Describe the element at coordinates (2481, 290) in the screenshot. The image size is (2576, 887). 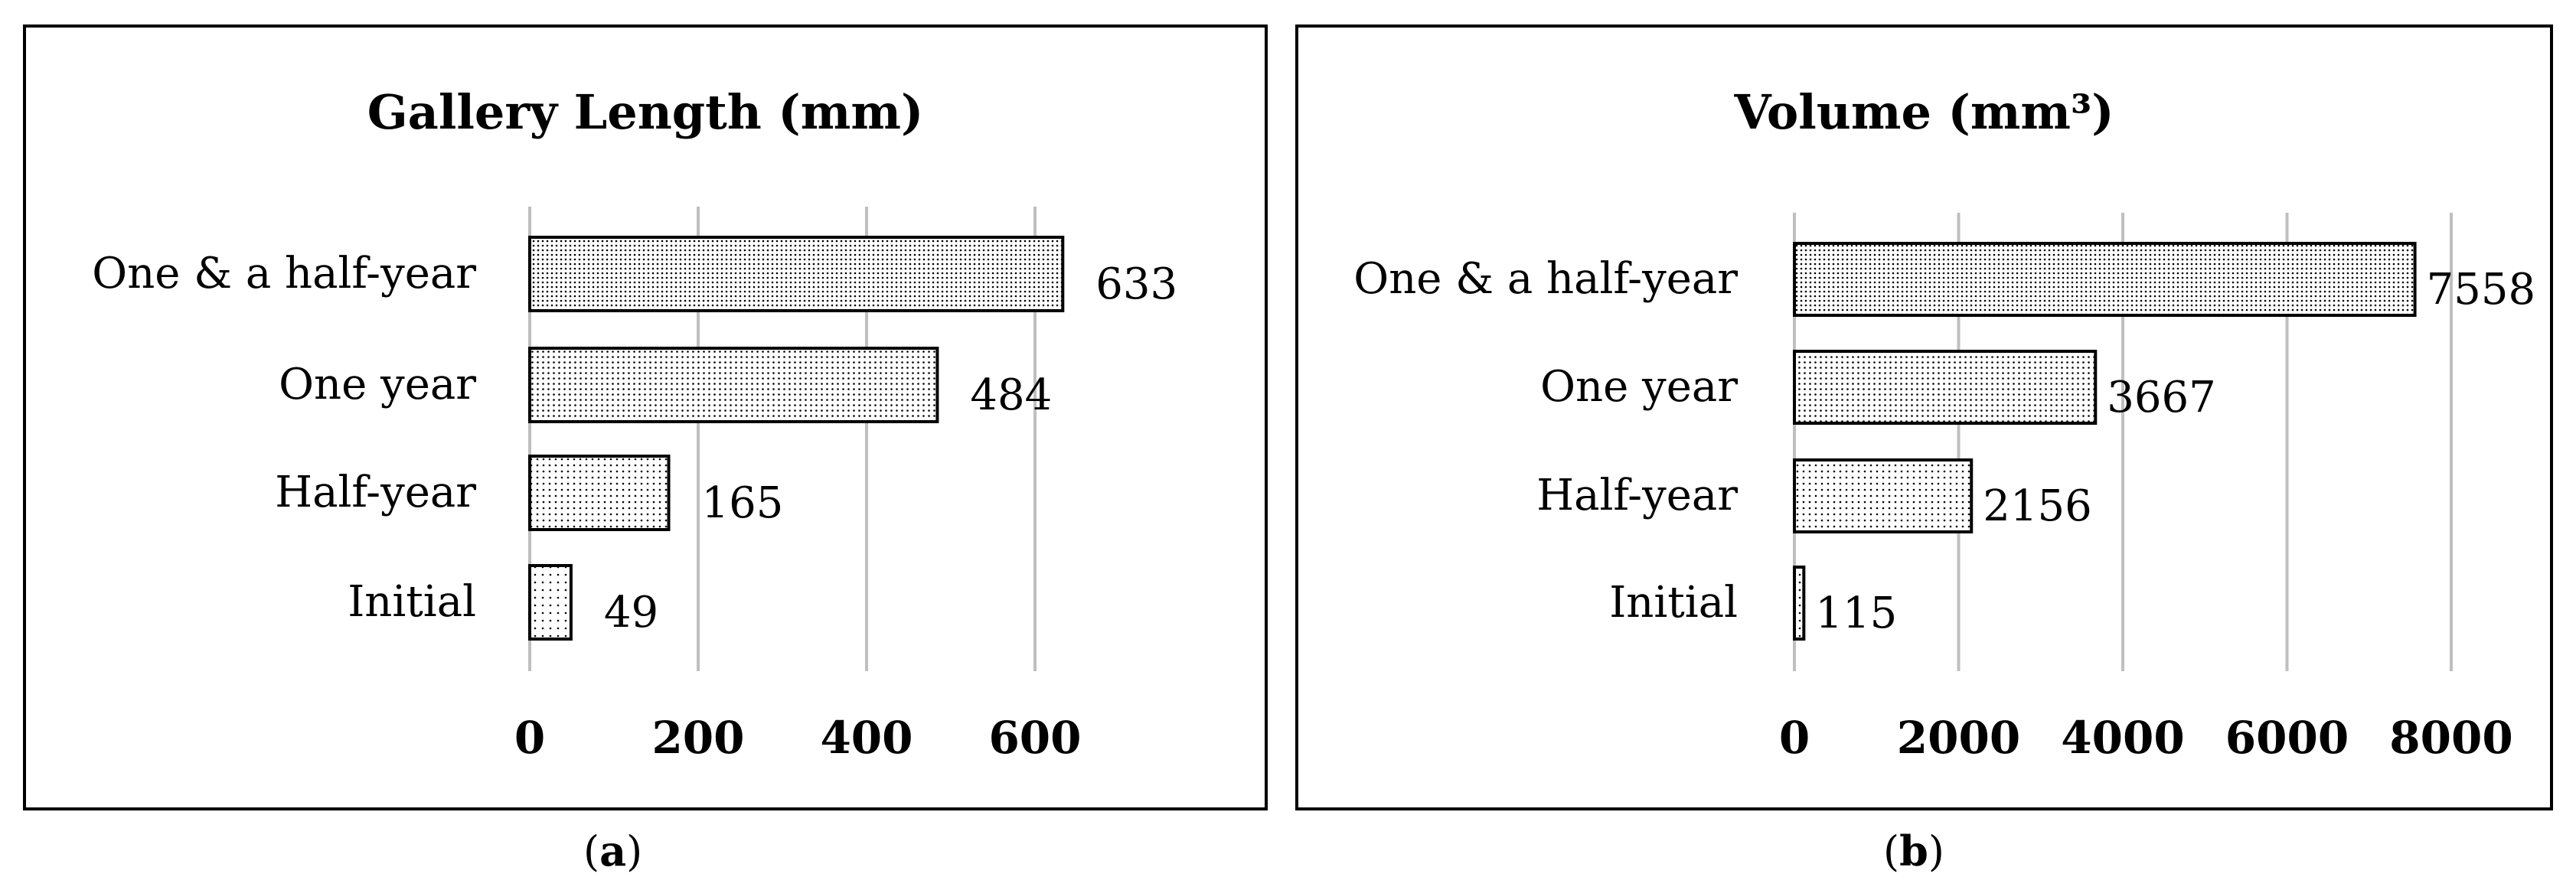
I see `data-label: 7558` at that location.